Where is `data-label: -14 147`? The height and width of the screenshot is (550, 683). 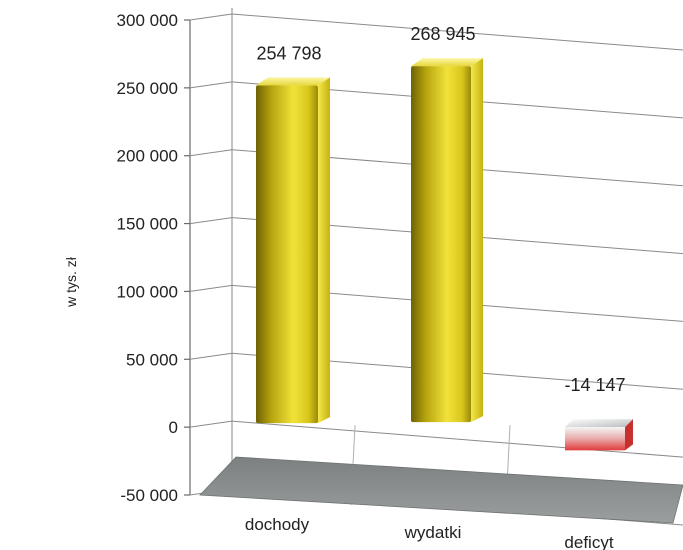 data-label: -14 147 is located at coordinates (594, 385).